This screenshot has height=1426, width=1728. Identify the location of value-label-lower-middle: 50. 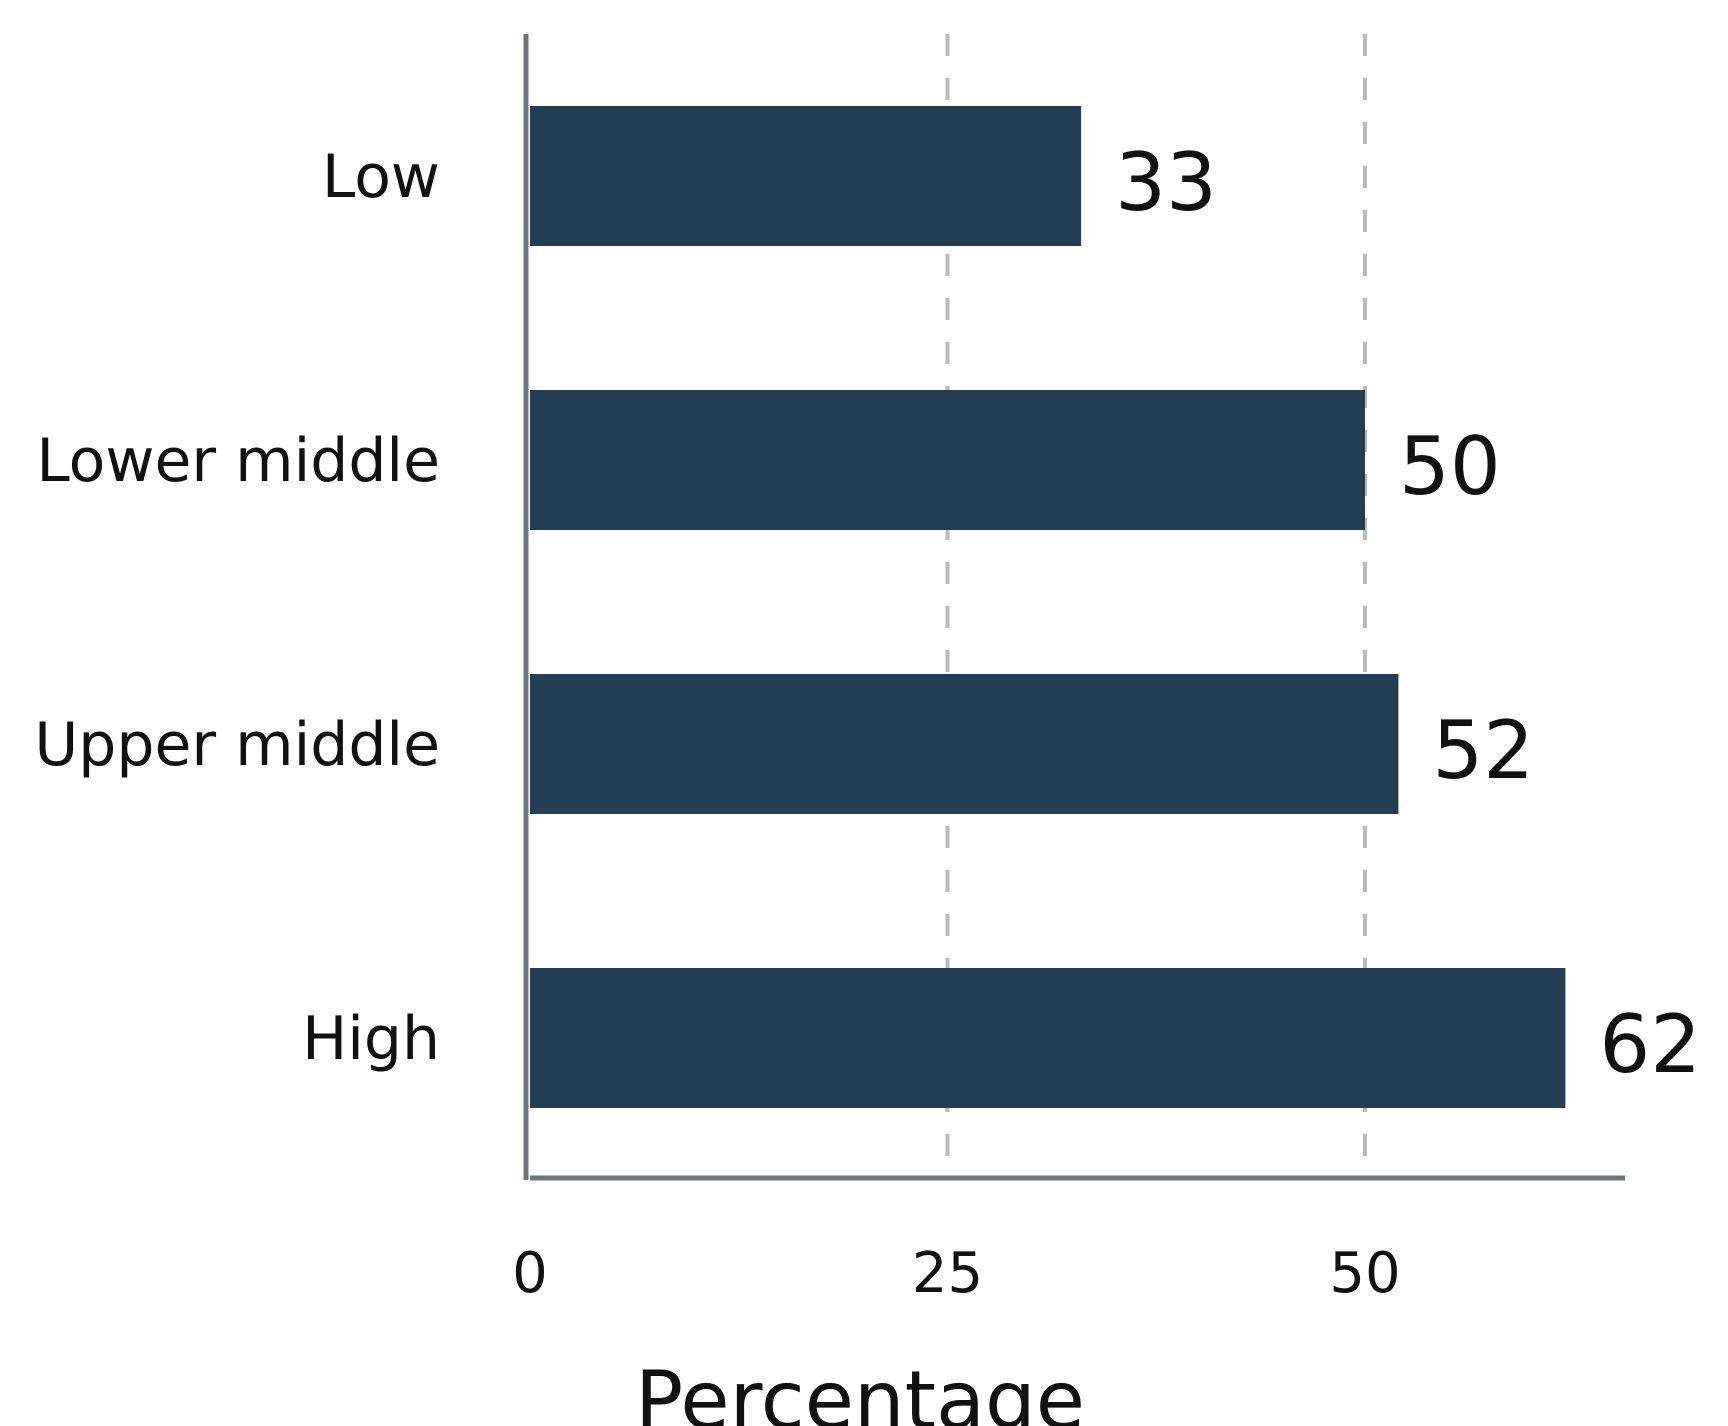
(1450, 466).